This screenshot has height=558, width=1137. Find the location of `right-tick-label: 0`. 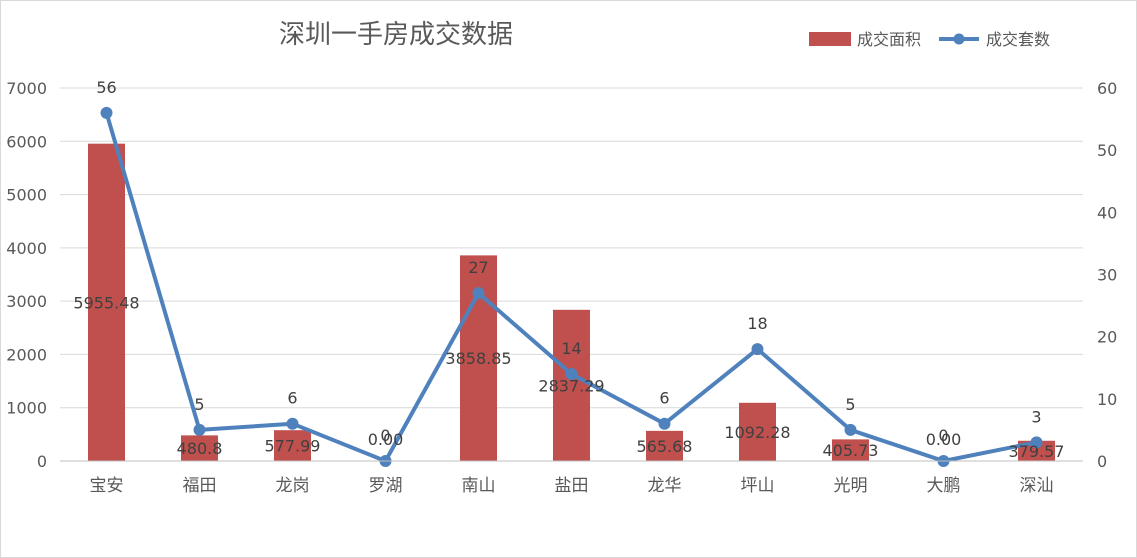

right-tick-label: 0 is located at coordinates (1102, 461).